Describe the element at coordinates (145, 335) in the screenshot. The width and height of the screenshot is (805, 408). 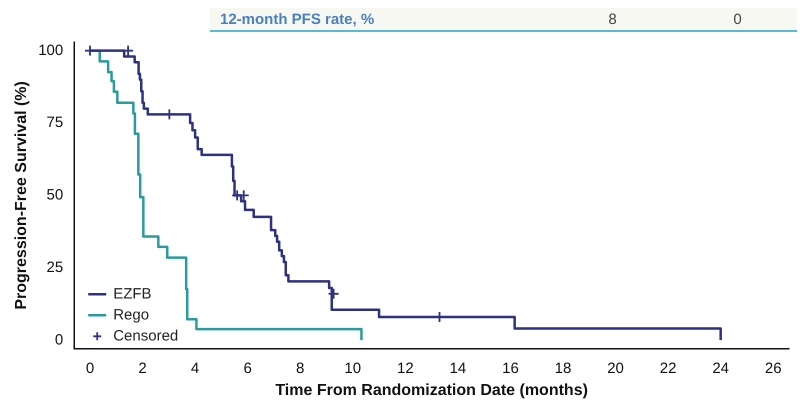
I see `legend-label: Censored` at that location.